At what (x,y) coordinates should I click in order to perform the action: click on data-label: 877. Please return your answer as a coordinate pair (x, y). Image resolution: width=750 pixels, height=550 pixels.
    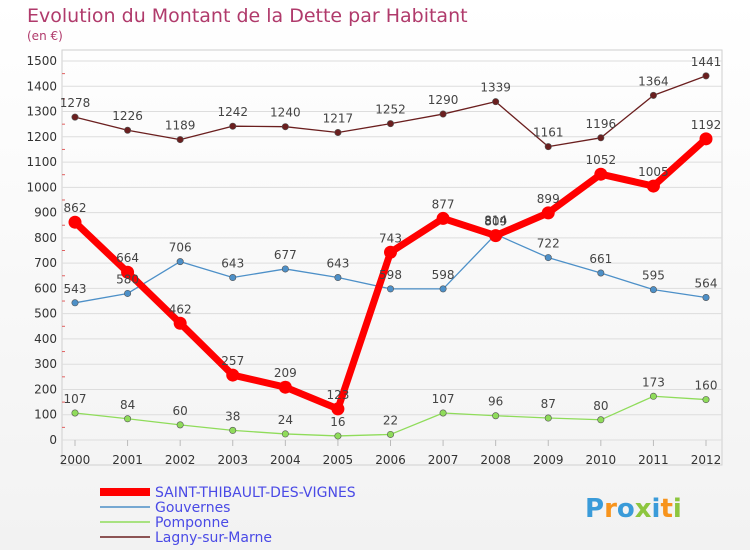
    Looking at the image, I should click on (443, 204).